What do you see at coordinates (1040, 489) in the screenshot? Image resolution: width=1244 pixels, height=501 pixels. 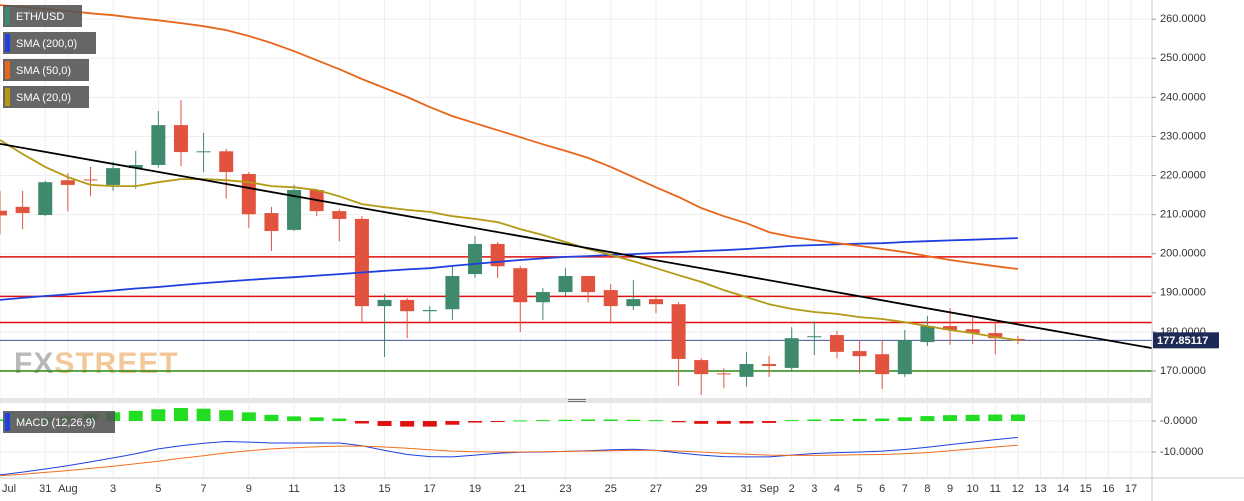 I see `x-tick-label: 13` at bounding box center [1040, 489].